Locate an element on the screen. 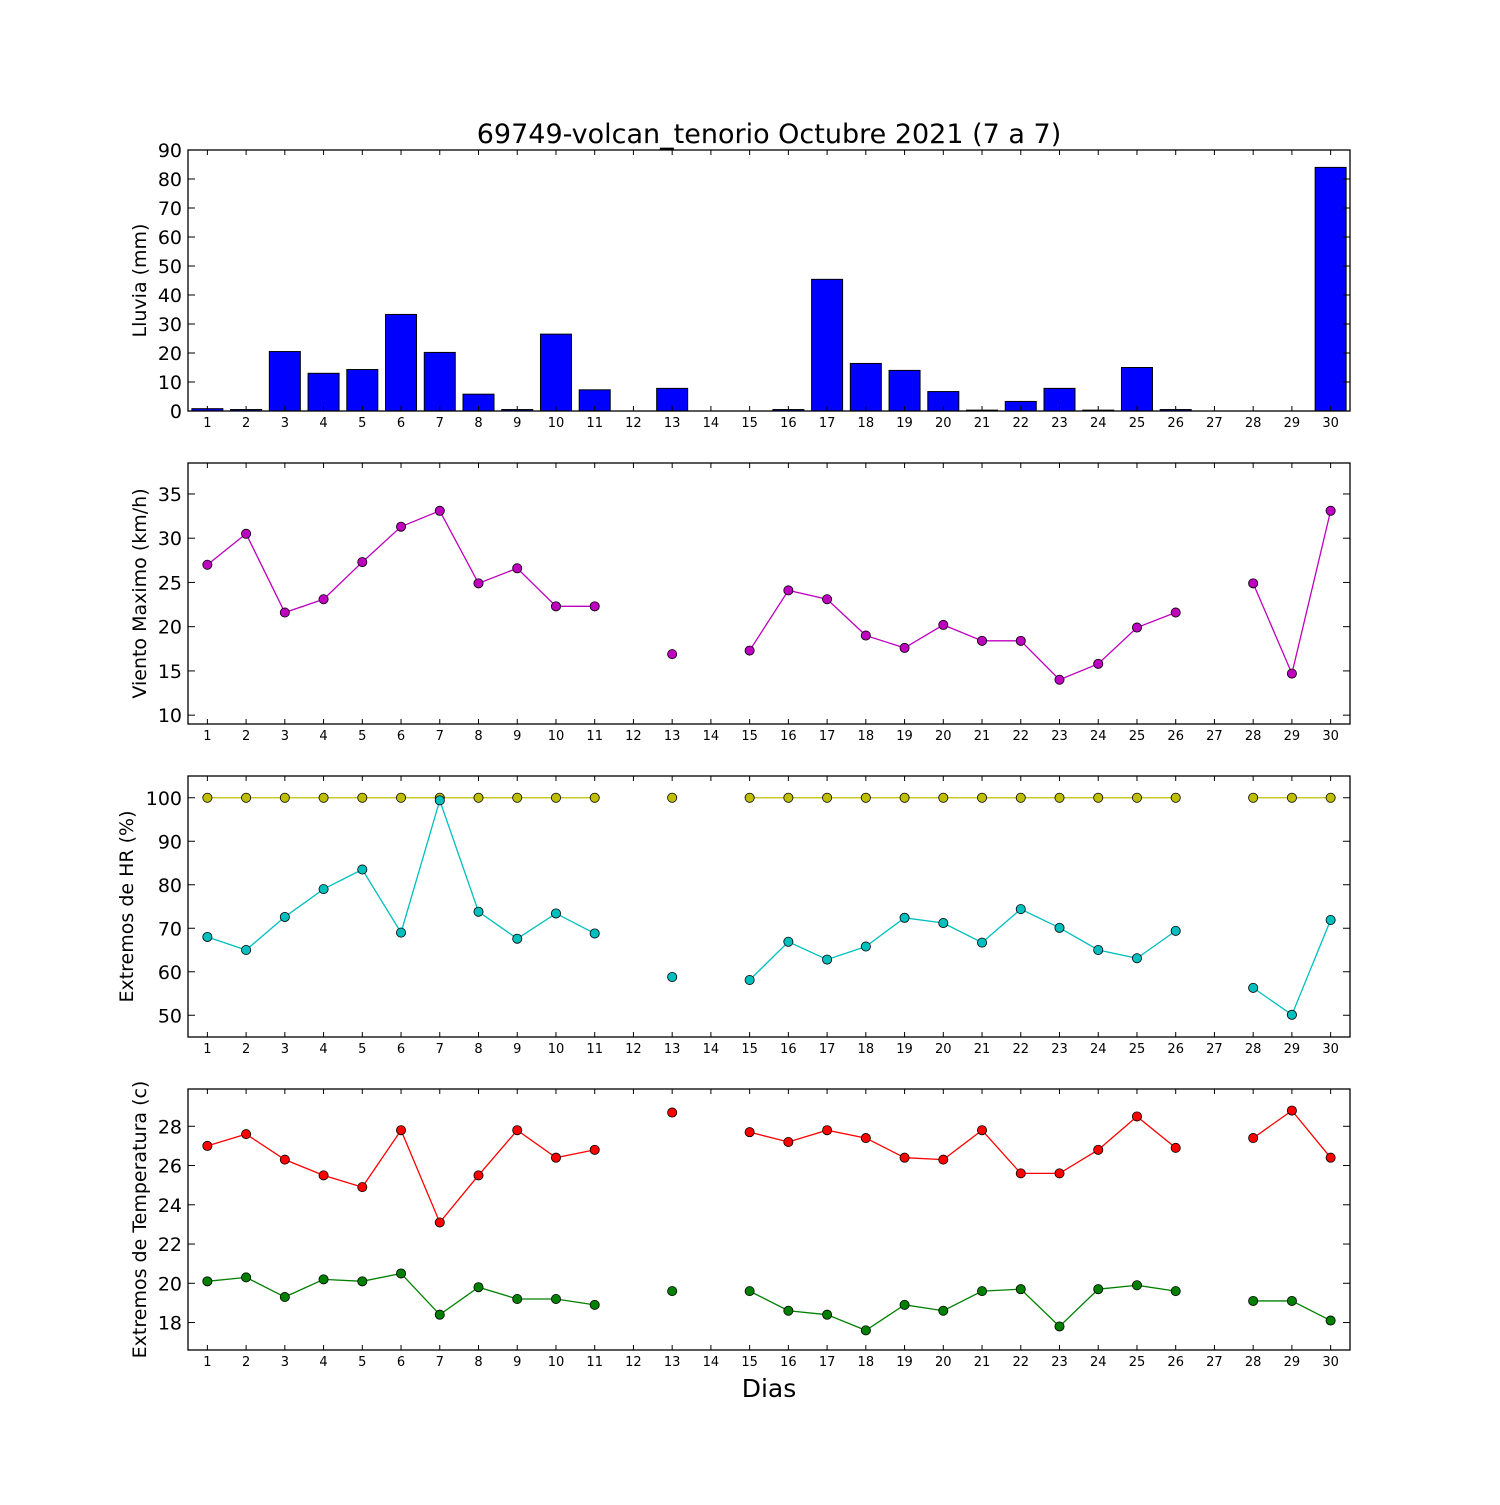 This screenshot has width=1500, height=1505. x-tick-label: 15 is located at coordinates (749, 423).